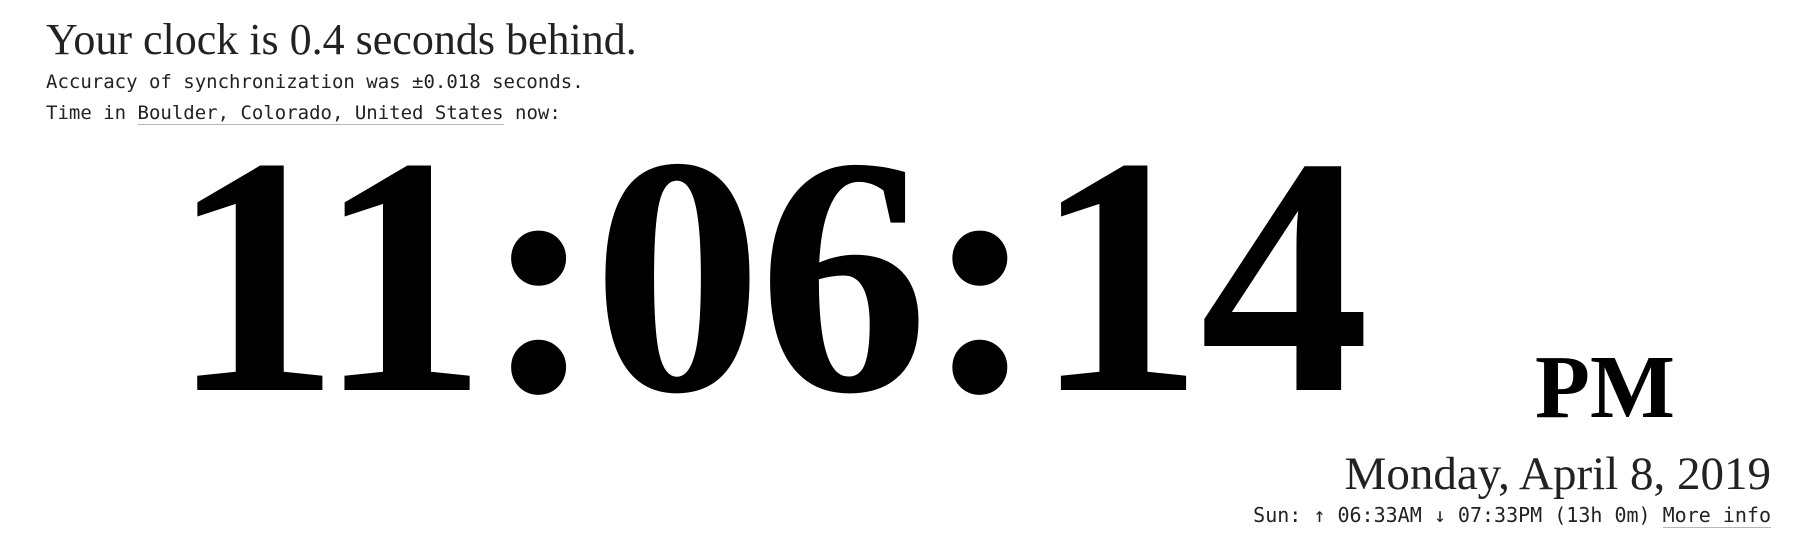  I want to click on clock-offset-message: Your clock is 0.4 seconds behind., so click(341, 39).